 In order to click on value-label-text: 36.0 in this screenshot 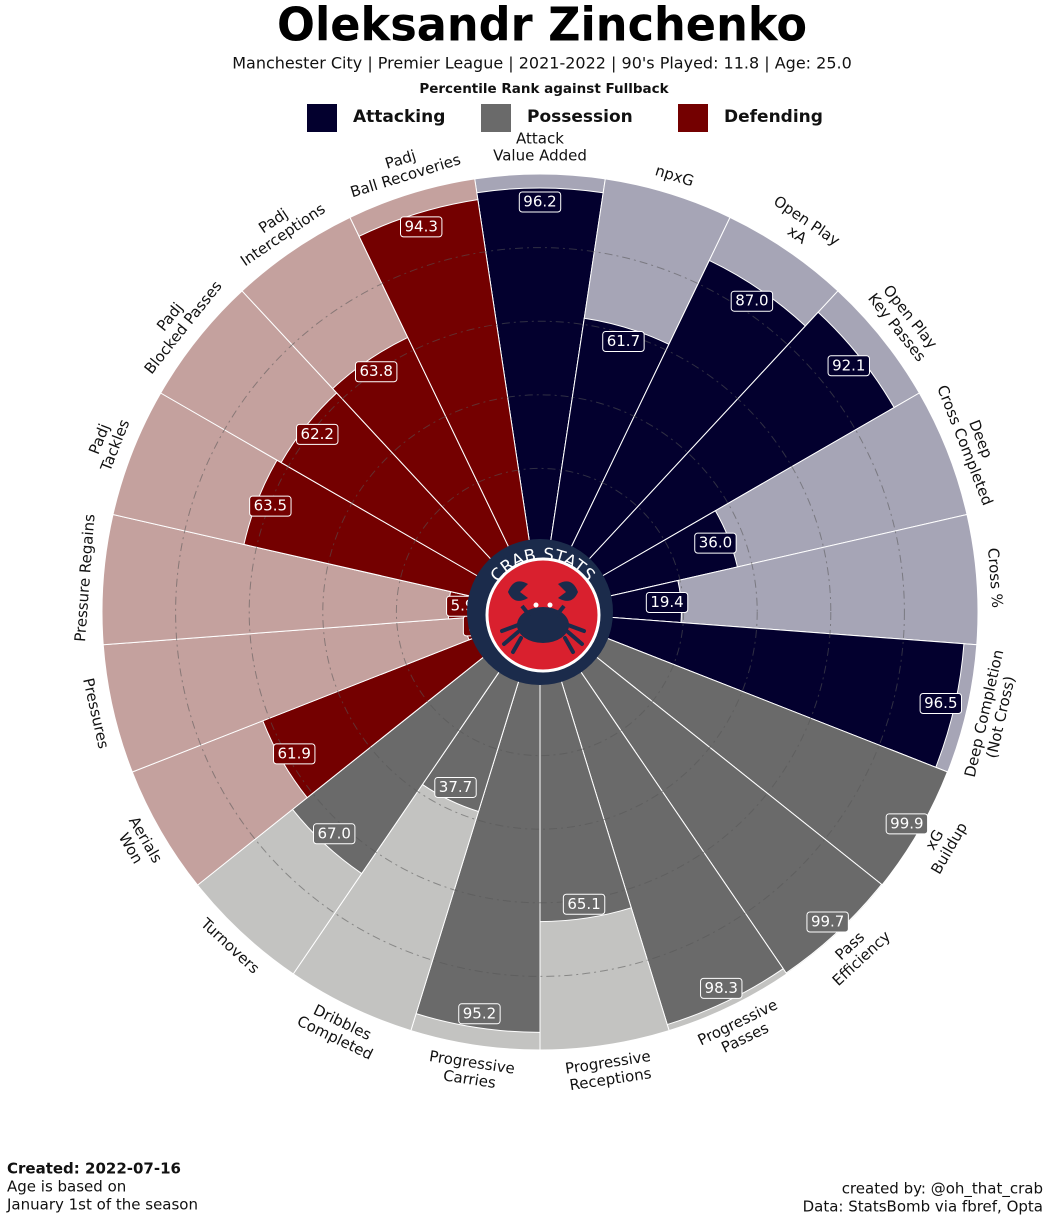, I will do `click(715, 543)`.